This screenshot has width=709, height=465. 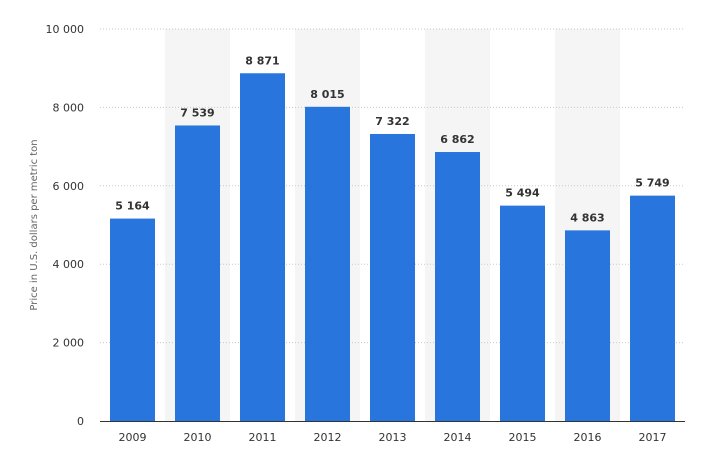 What do you see at coordinates (588, 437) in the screenshot?
I see `x-tick-label: 2016` at bounding box center [588, 437].